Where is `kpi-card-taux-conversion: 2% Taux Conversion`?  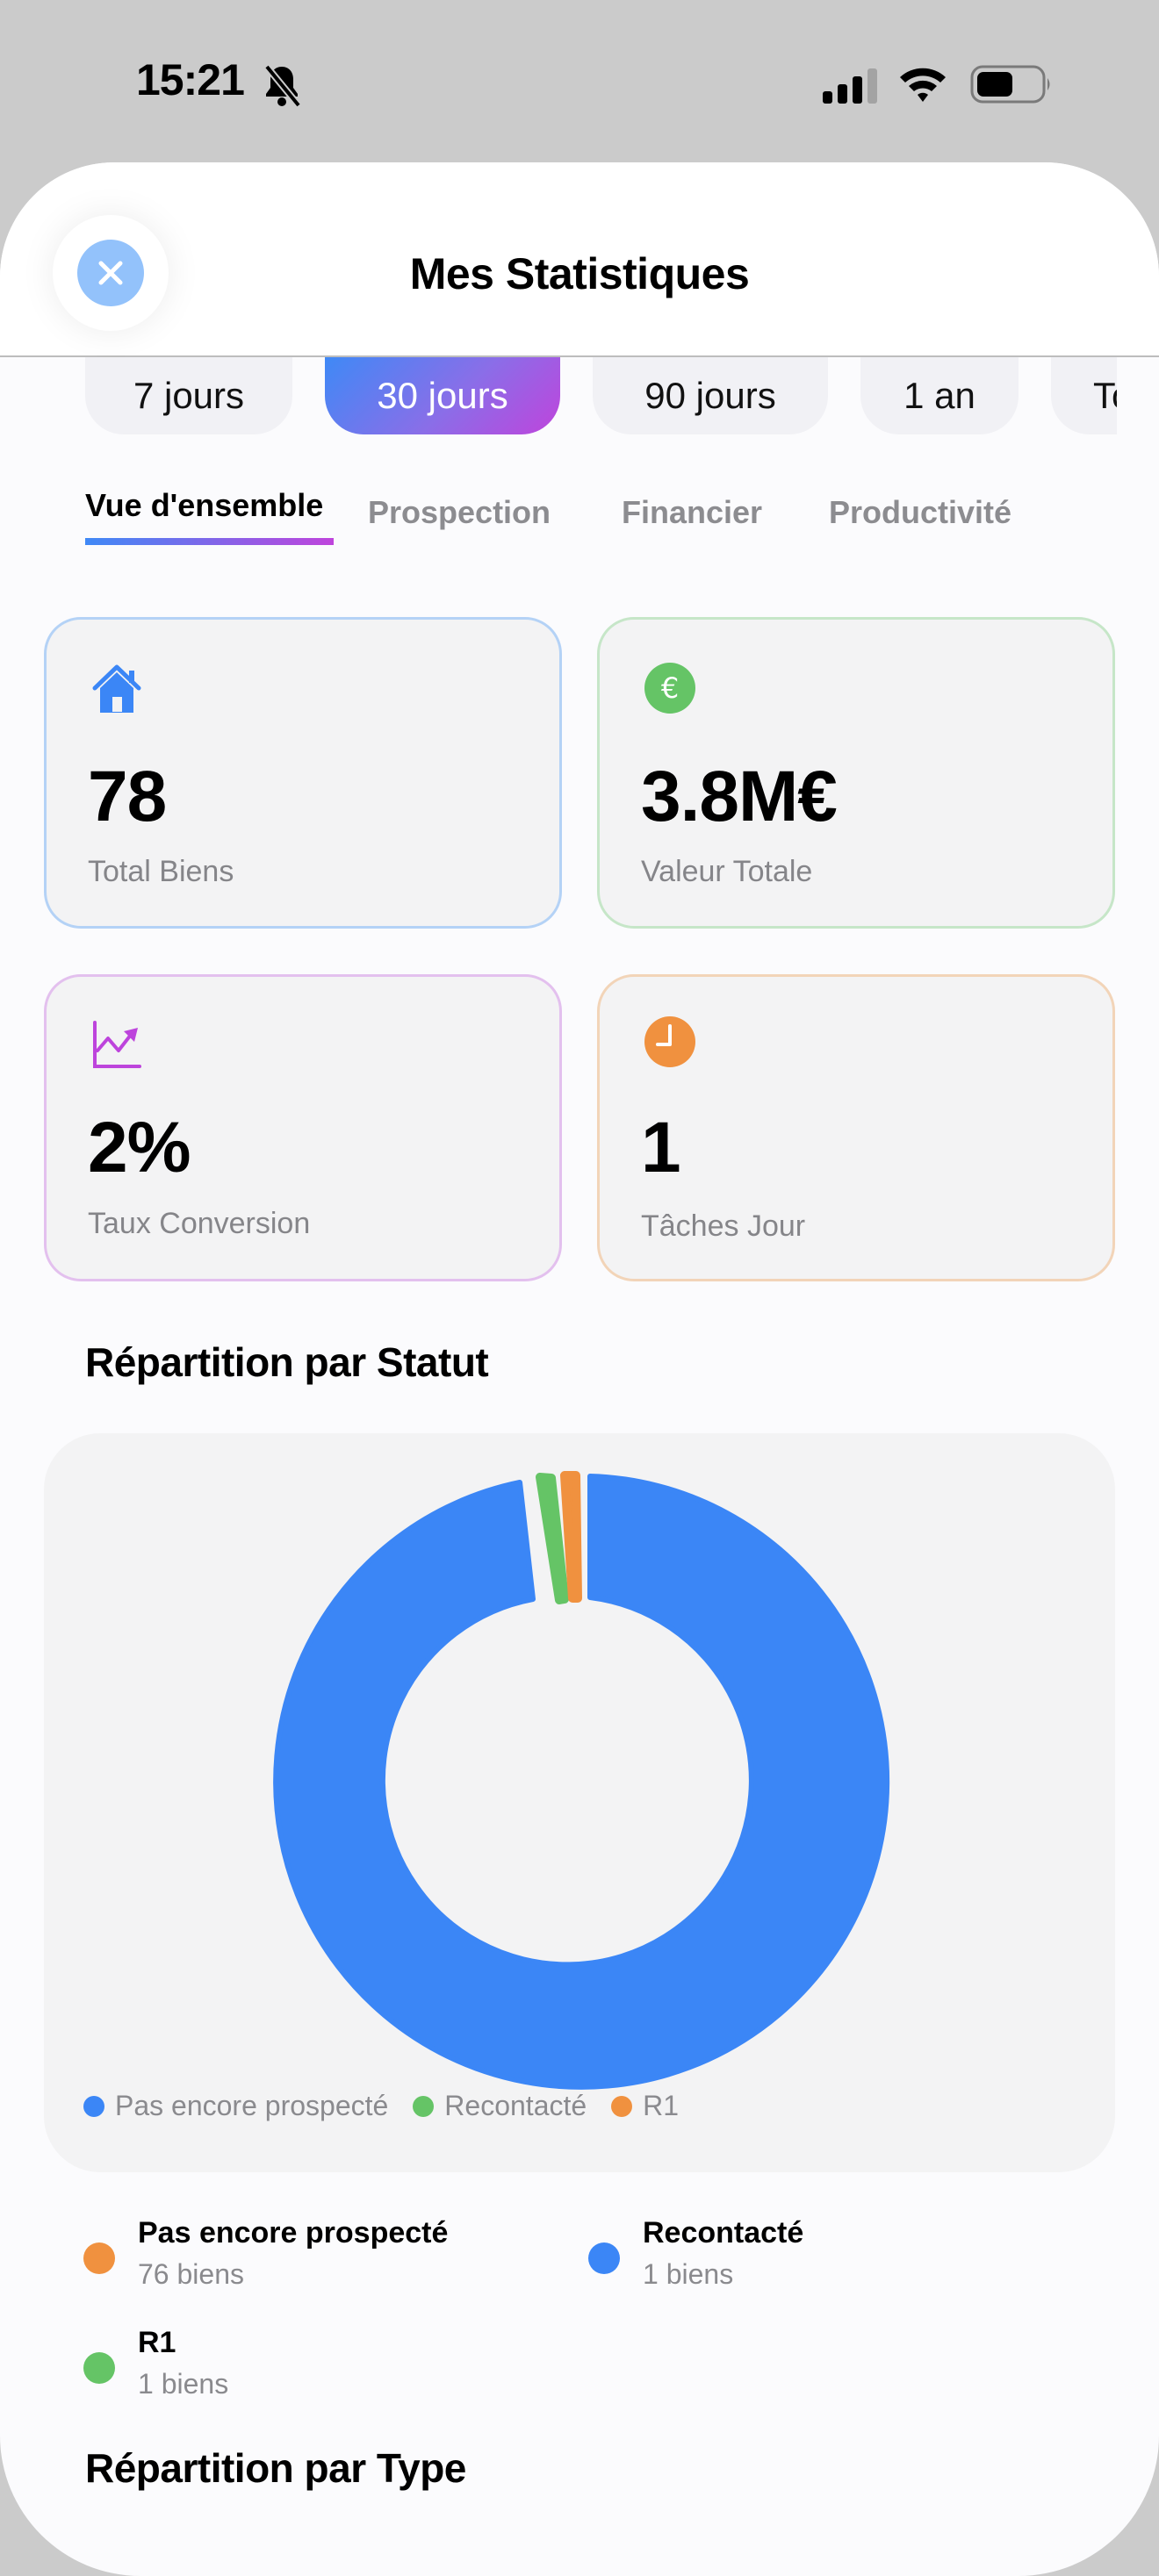
kpi-card-taux-conversion: 2% Taux Conversion is located at coordinates (303, 1127).